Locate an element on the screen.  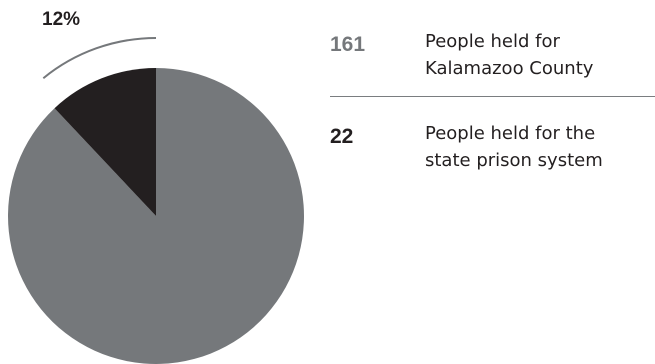
highlight-arc is located at coordinates (99, 58).